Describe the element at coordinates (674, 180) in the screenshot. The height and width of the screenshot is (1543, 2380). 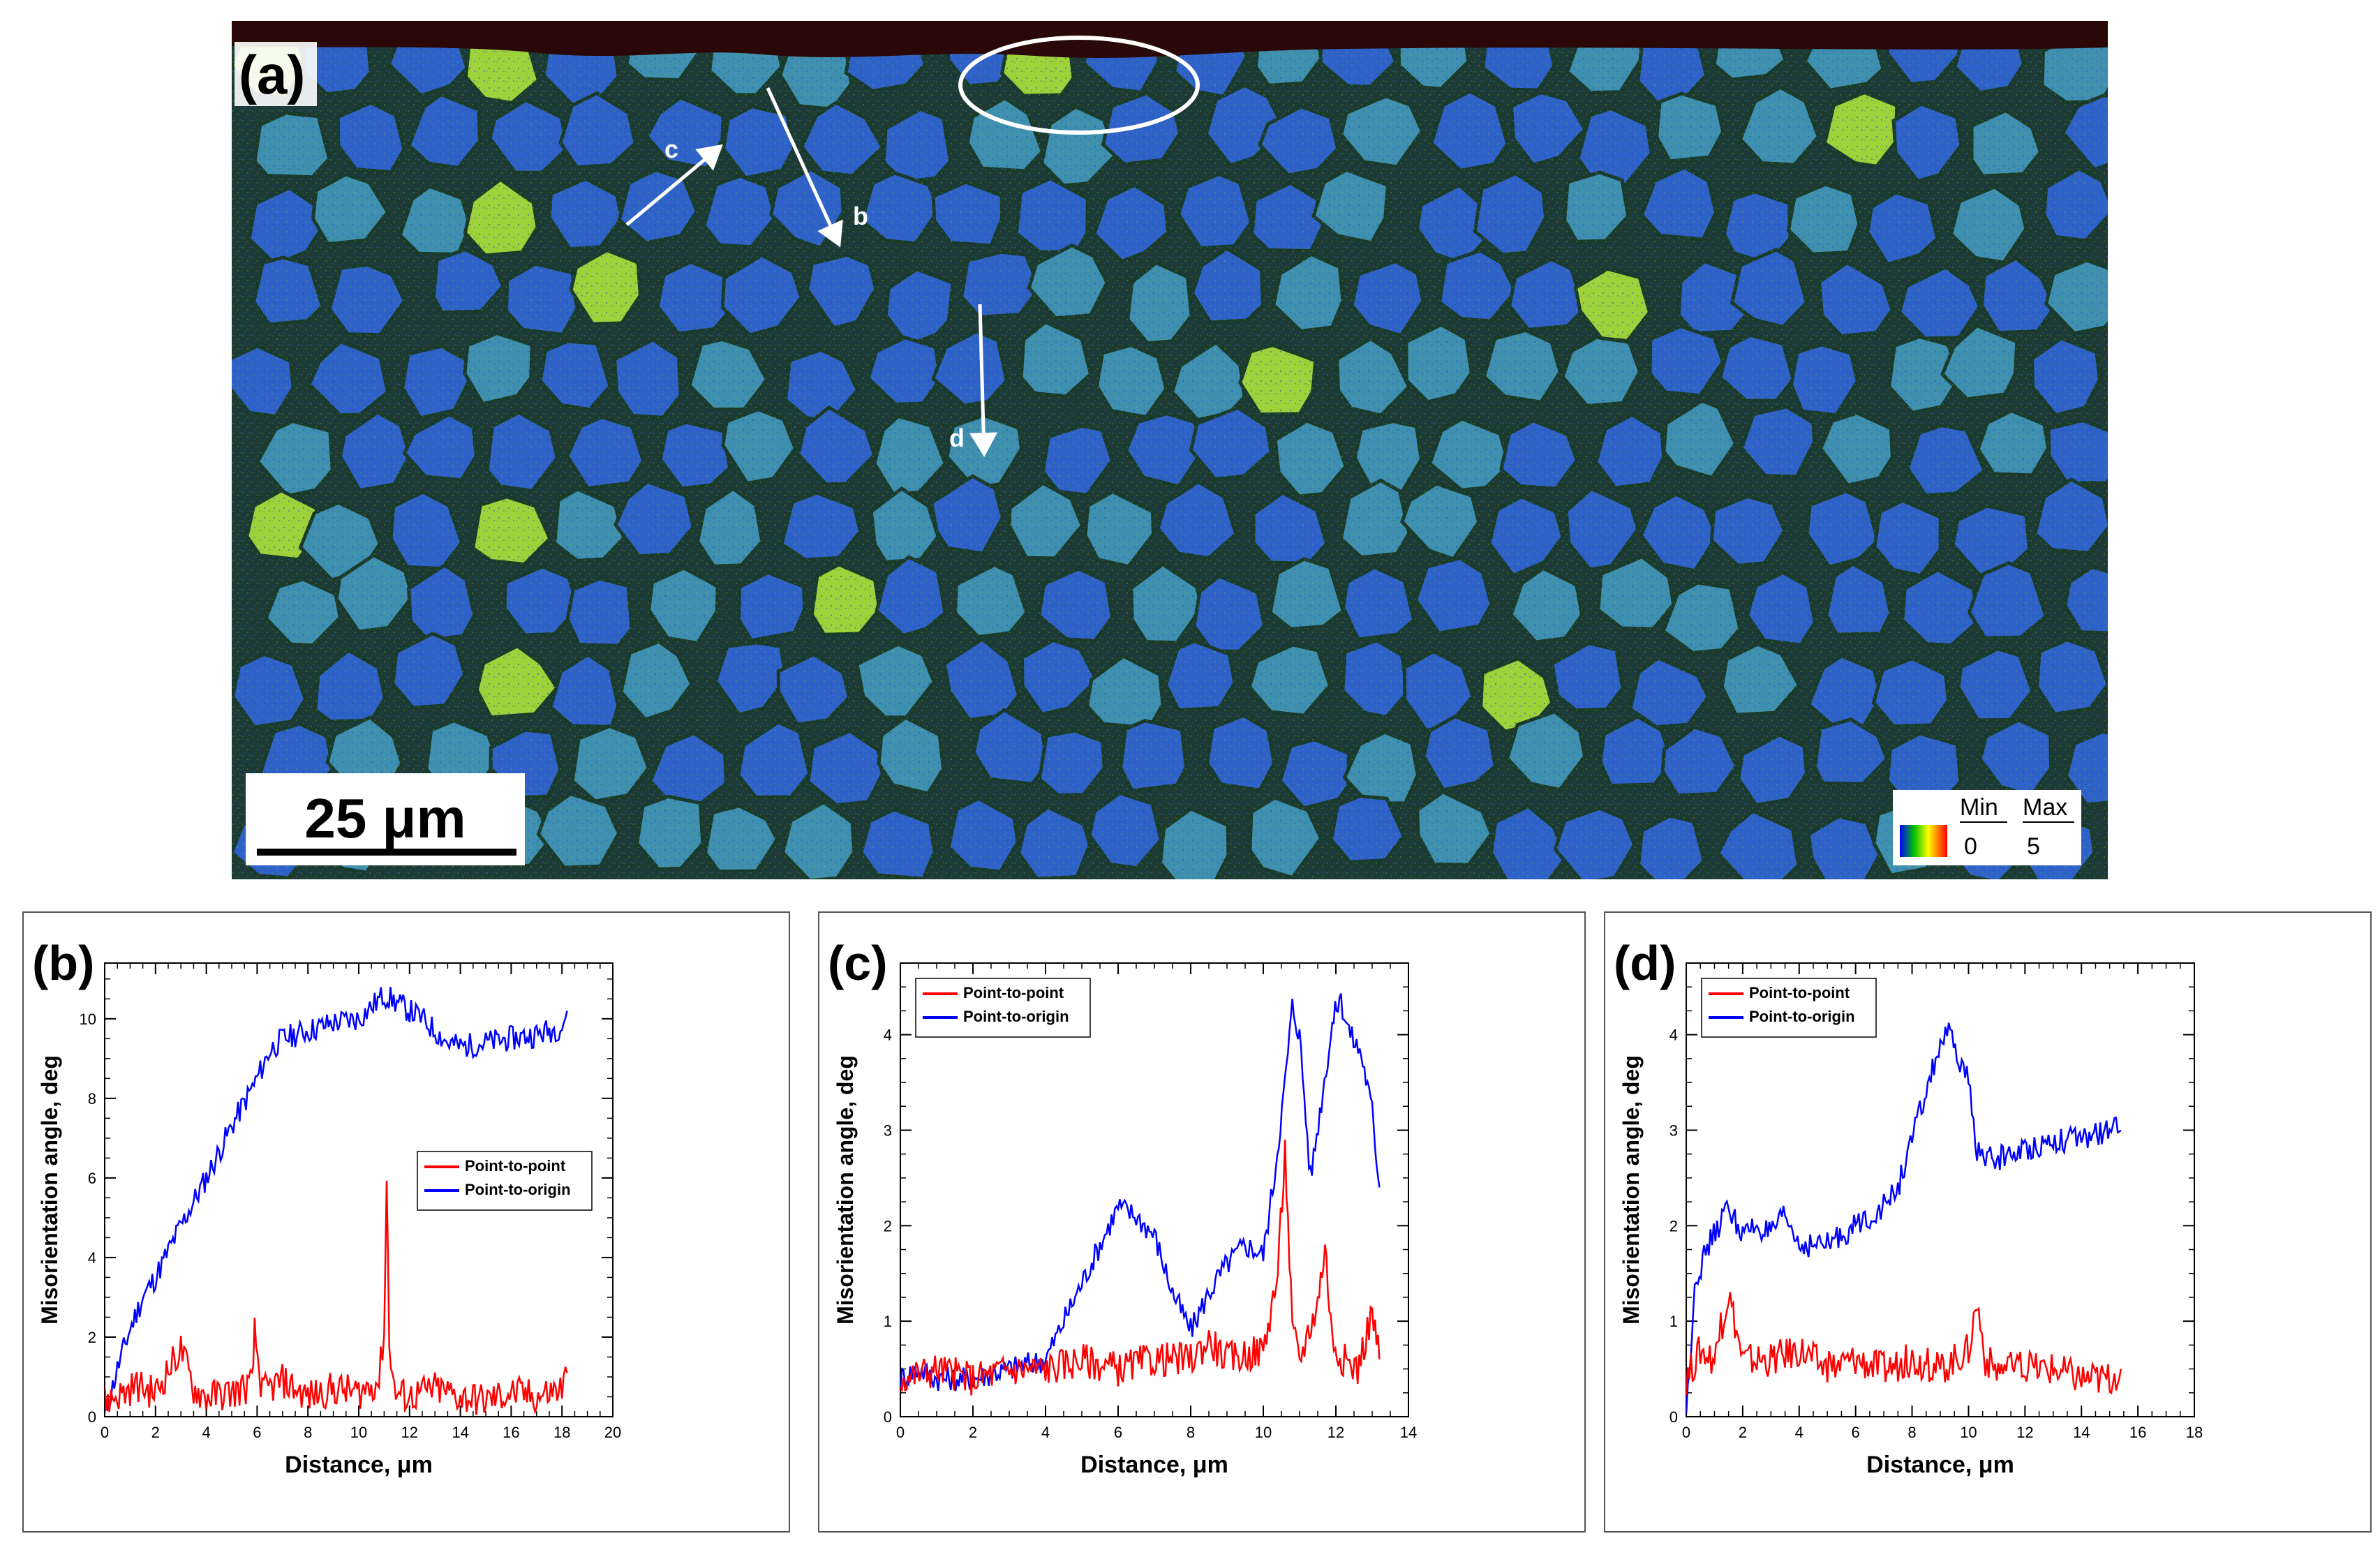
I see `arrow-c: c` at that location.